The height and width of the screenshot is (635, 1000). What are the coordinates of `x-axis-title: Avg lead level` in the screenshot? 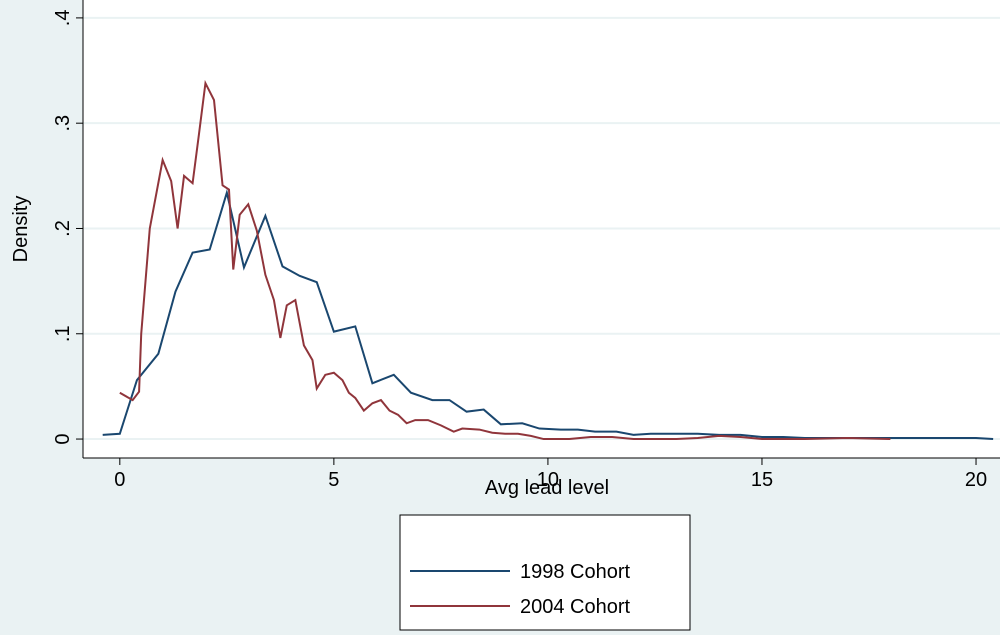 It's located at (547, 488).